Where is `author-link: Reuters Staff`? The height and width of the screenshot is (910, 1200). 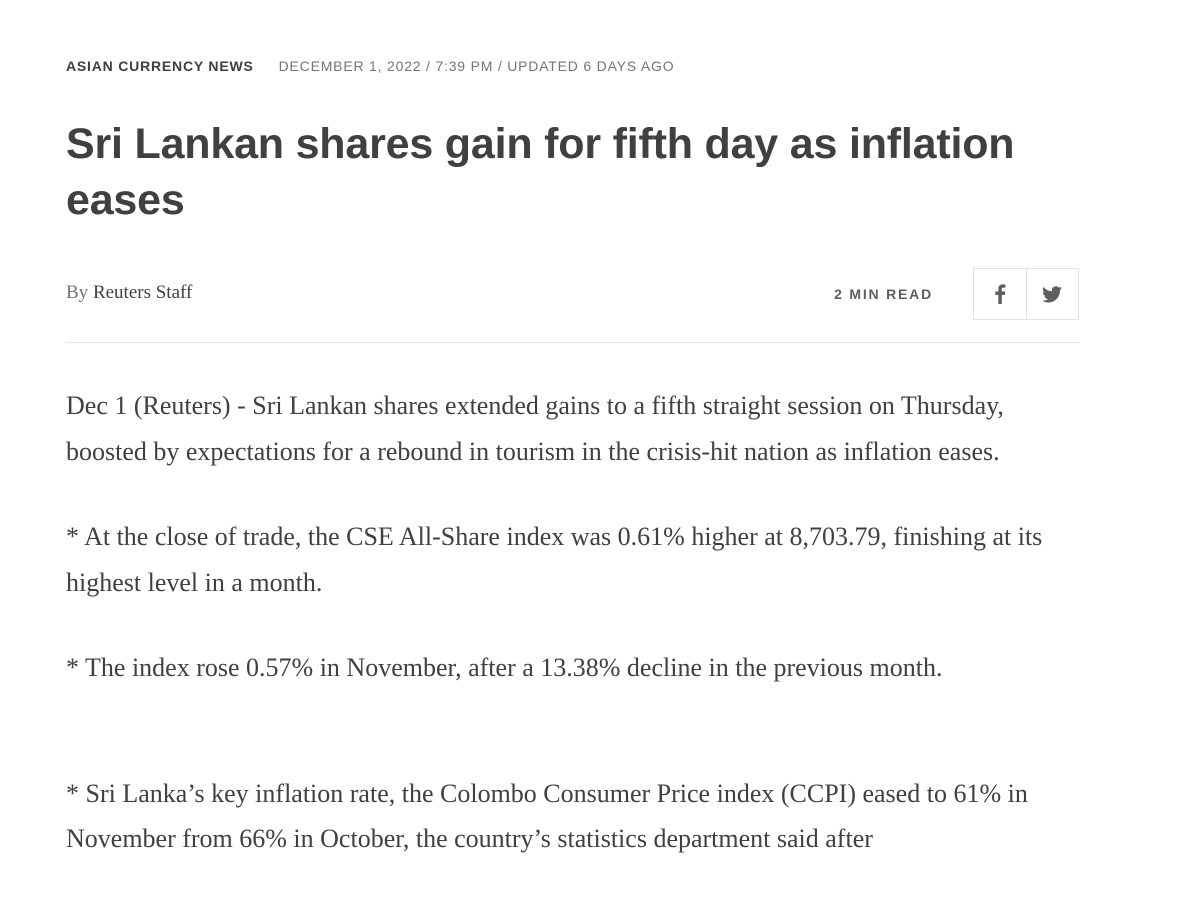
author-link: Reuters Staff is located at coordinates (142, 292).